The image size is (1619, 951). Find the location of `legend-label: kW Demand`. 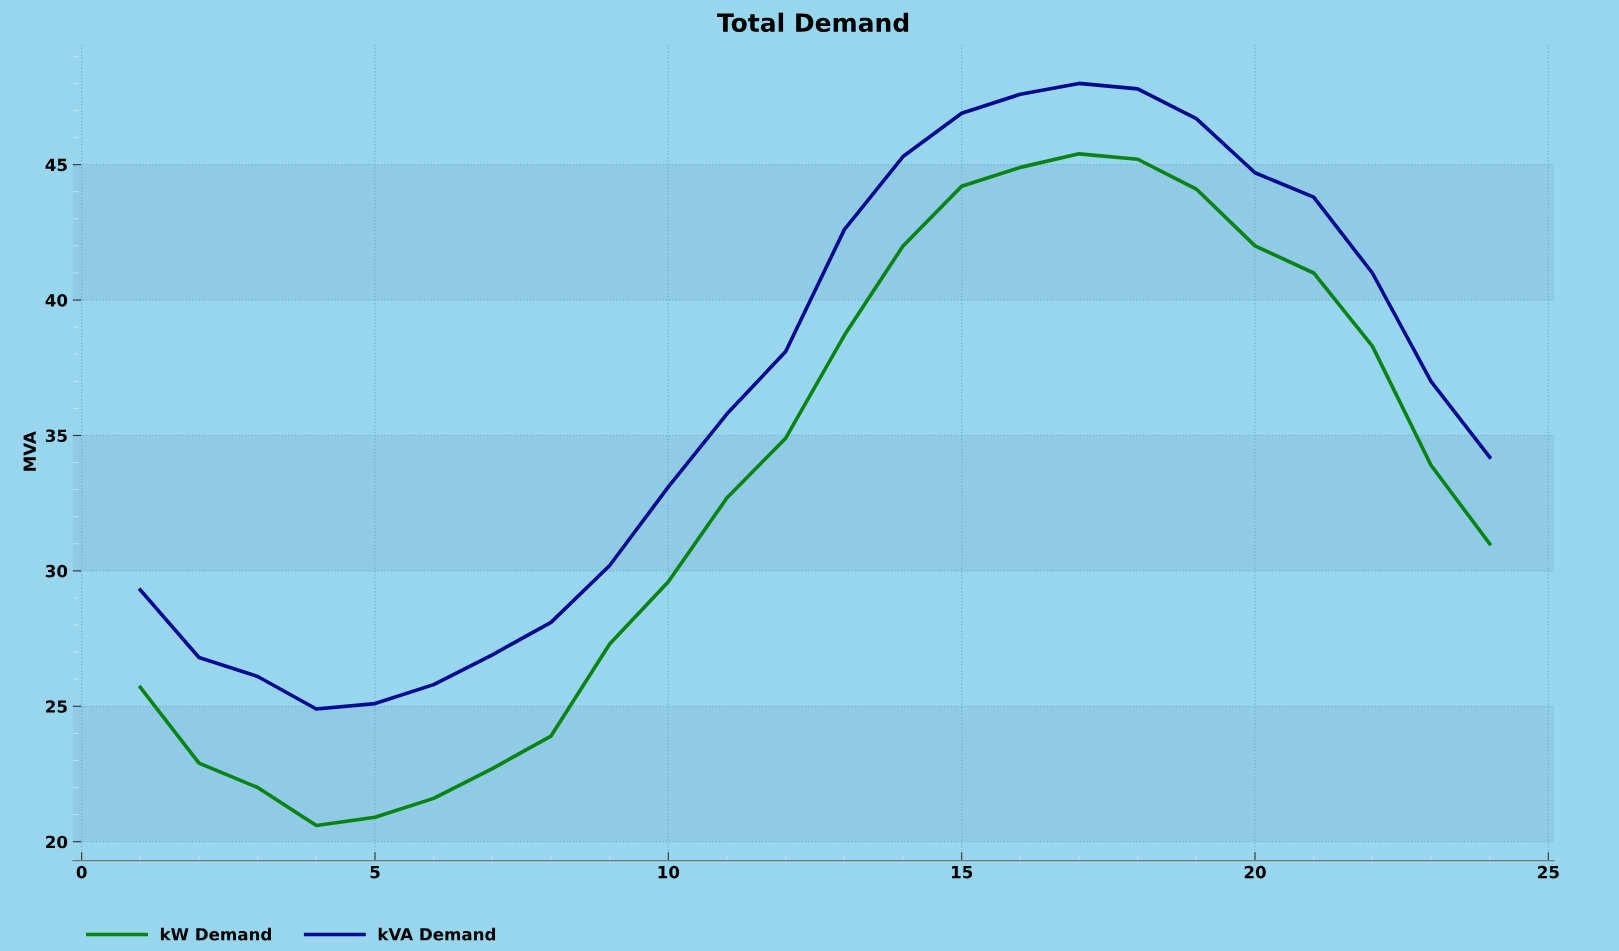

legend-label: kW Demand is located at coordinates (215, 934).